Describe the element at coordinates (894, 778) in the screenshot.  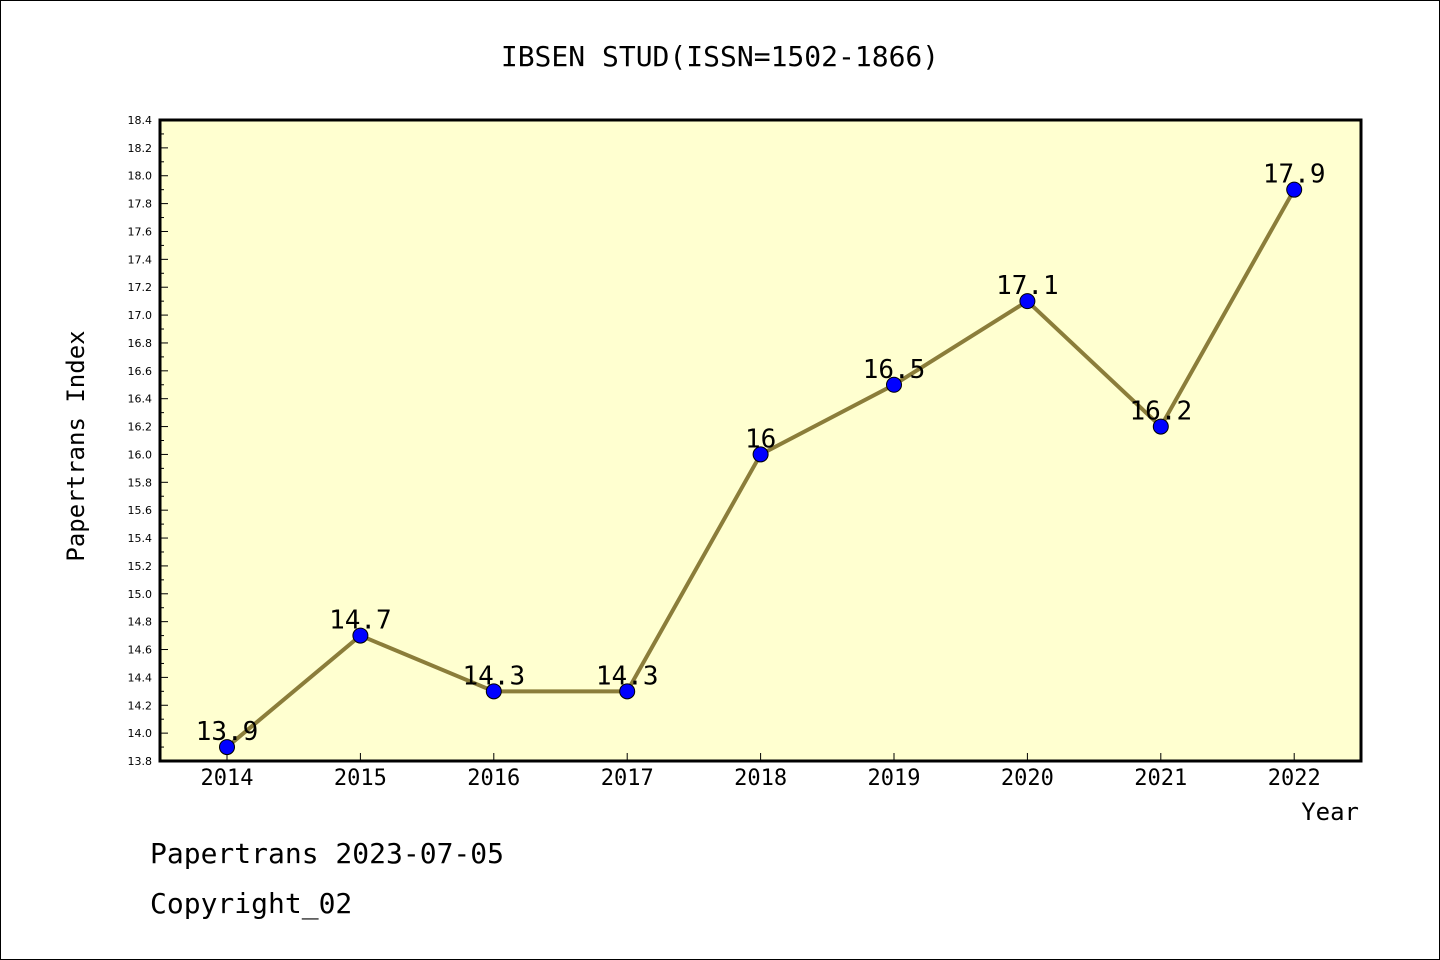
I see `x-tick-label: 2019` at that location.